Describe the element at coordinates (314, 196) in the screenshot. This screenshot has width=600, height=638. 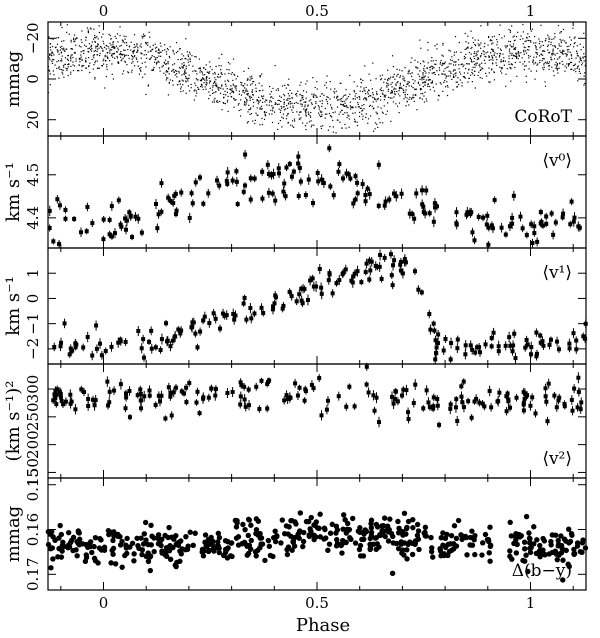
I see `series-v0` at that location.